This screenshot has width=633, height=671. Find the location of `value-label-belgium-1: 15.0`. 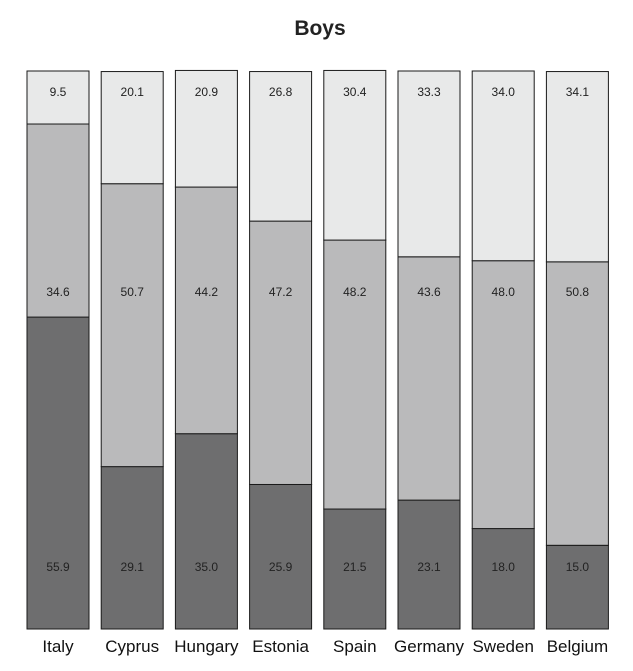

value-label-belgium-1: 15.0 is located at coordinates (578, 567).